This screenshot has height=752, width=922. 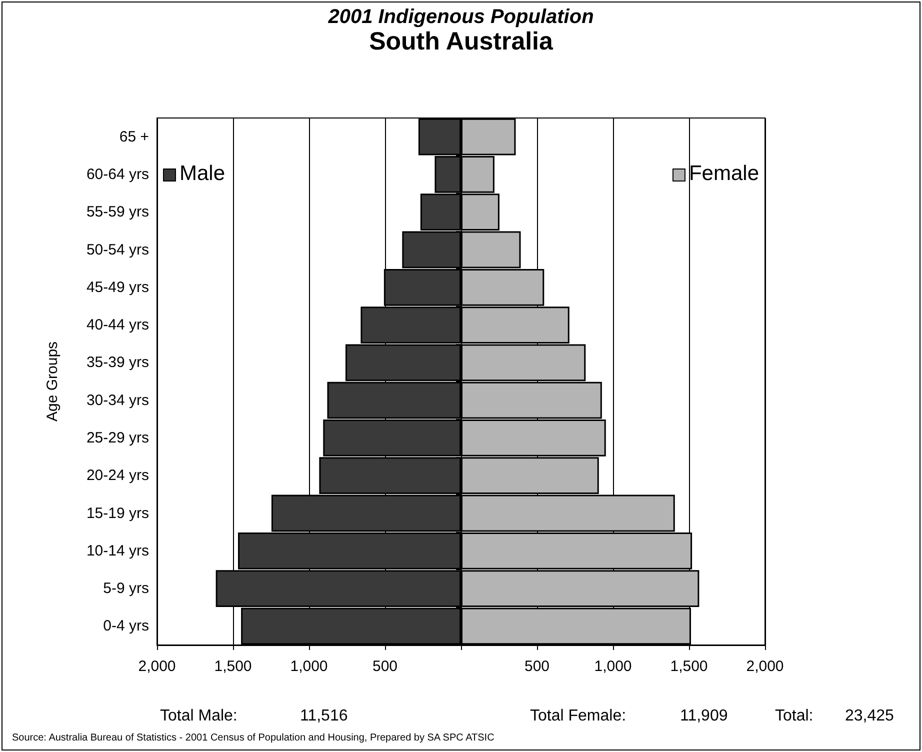 I want to click on text: 11,909, so click(x=704, y=716).